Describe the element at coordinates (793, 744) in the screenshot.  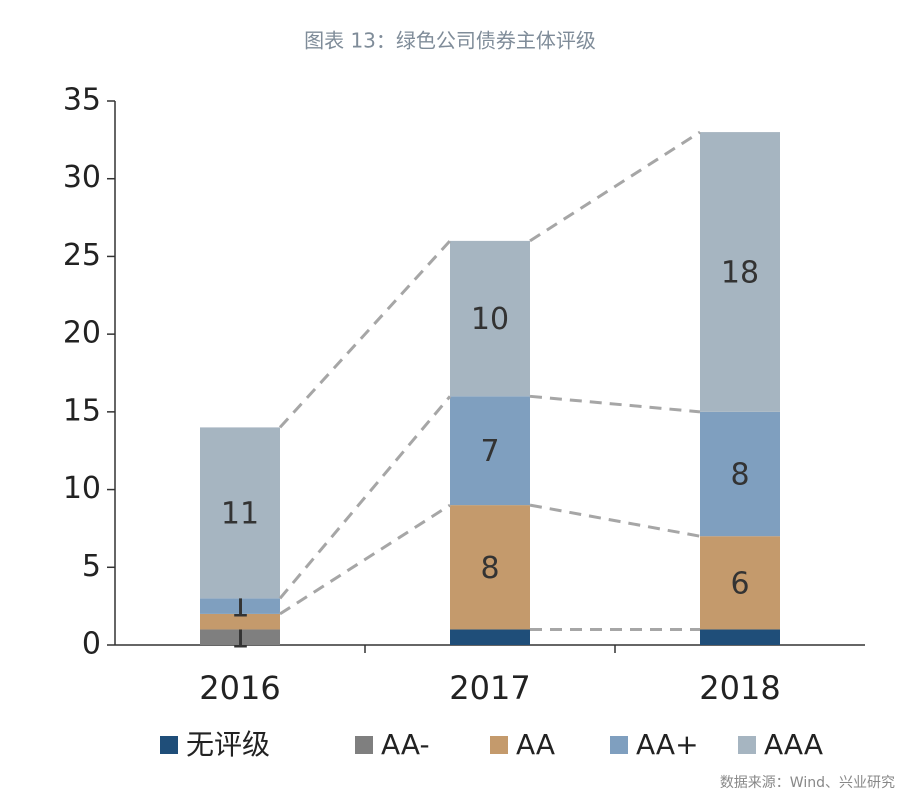
I see `legend-label: AAA` at that location.